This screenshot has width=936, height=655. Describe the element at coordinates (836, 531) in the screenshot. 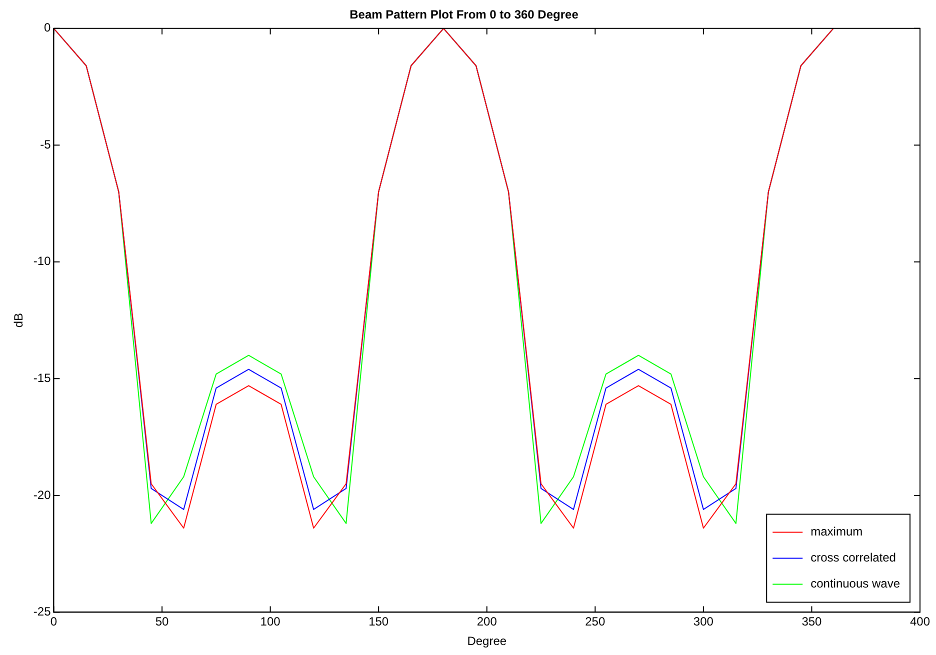

I see `legend-label: maximum` at that location.